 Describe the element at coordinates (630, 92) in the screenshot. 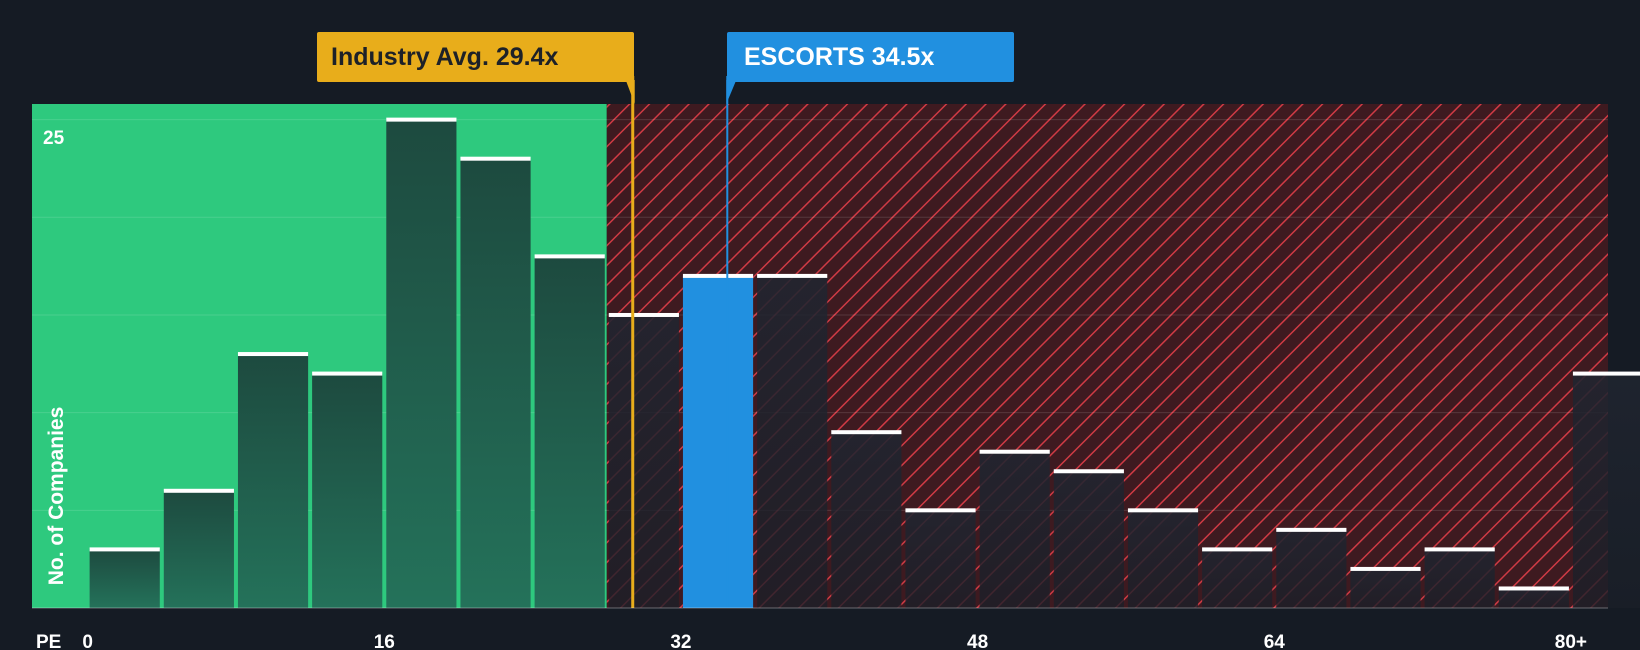

I see `industry-callout-pointer` at that location.